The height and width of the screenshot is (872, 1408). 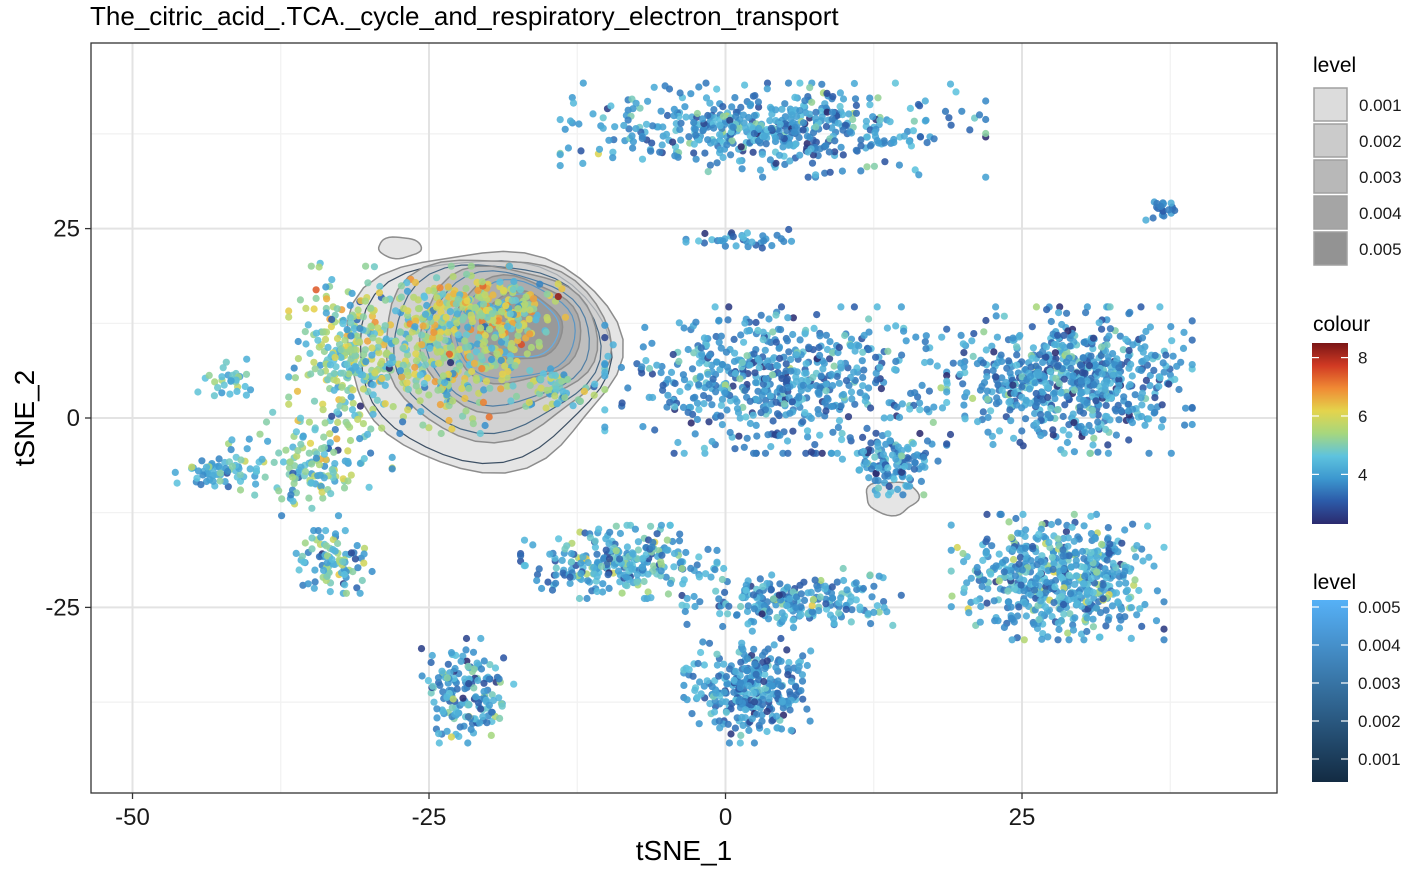 What do you see at coordinates (1022, 817) in the screenshot?
I see `x-tick-label: 25` at bounding box center [1022, 817].